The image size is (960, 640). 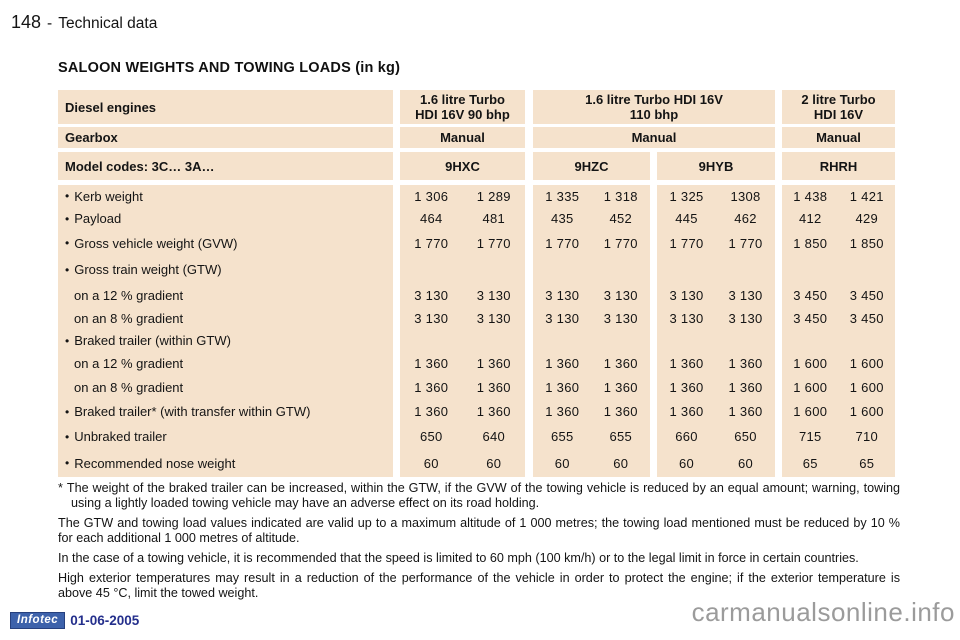 What do you see at coordinates (462, 114) in the screenshot?
I see `engine-name-line: HDI 16V 90 bhp` at bounding box center [462, 114].